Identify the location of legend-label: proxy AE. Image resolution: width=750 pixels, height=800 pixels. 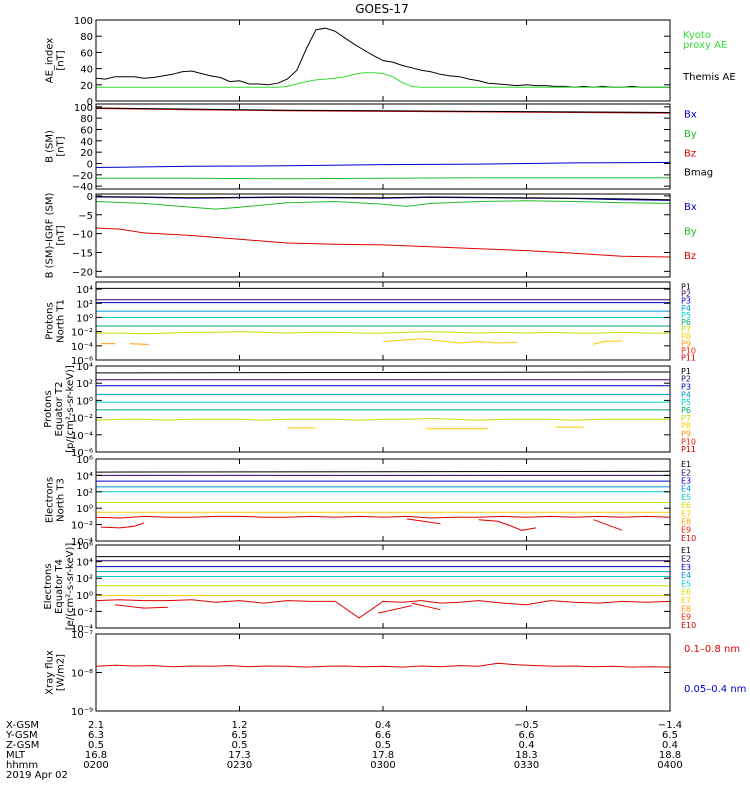
(705, 45).